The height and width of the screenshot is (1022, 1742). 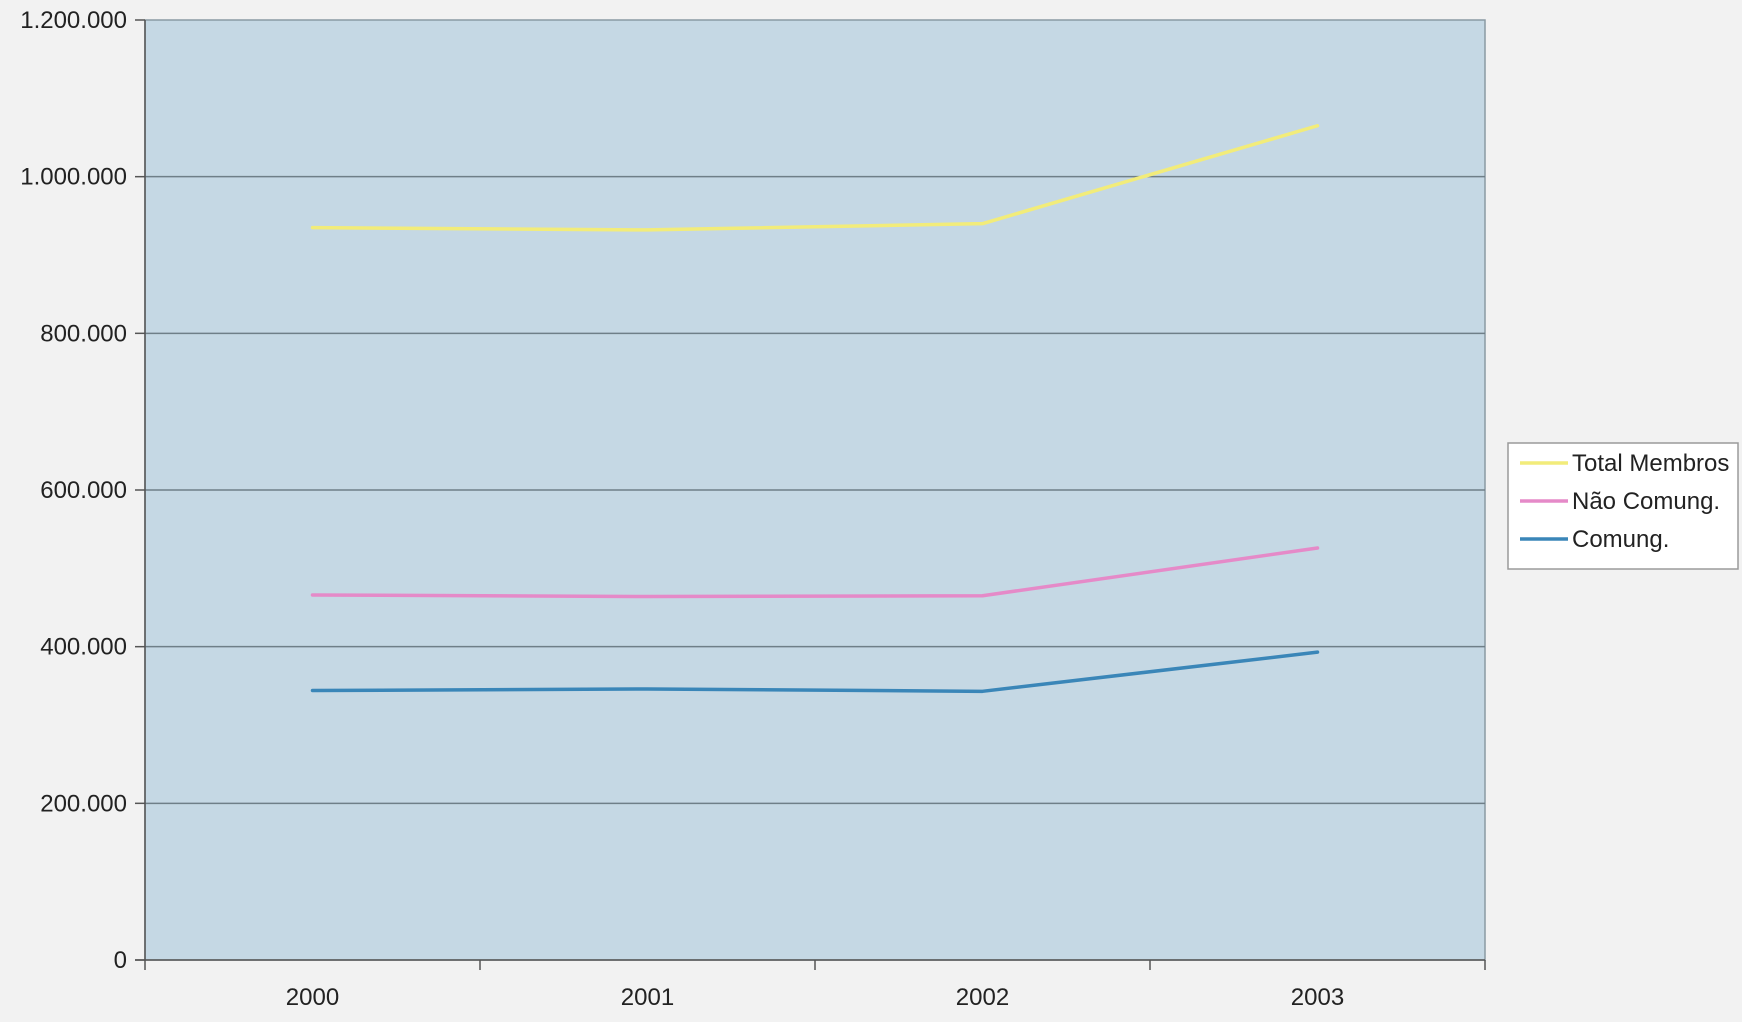 I want to click on x-tick-label: 2000, so click(x=312, y=997).